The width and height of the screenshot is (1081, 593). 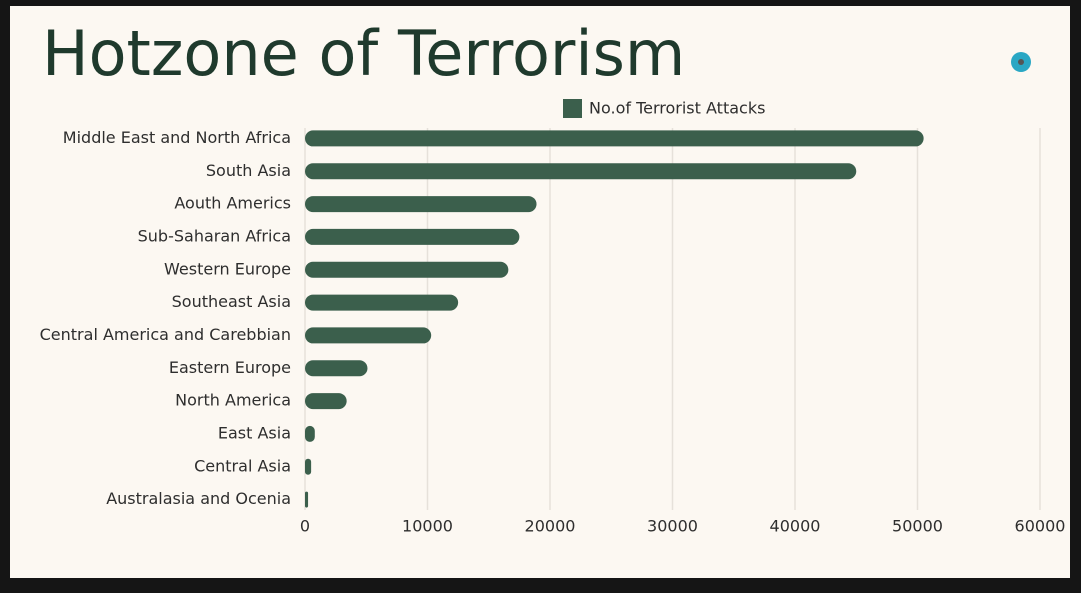 I want to click on y-tick-label: Aouth Americs, so click(x=232, y=203).